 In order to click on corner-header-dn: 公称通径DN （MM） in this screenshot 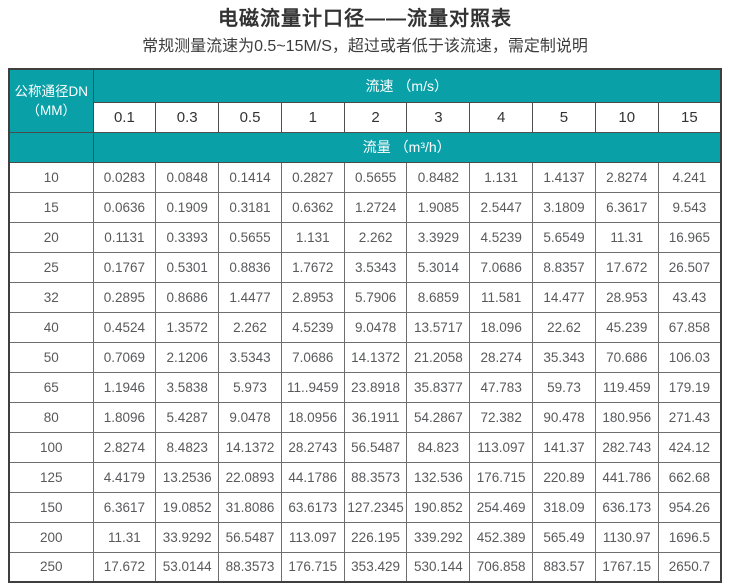, I will do `click(51, 100)`.